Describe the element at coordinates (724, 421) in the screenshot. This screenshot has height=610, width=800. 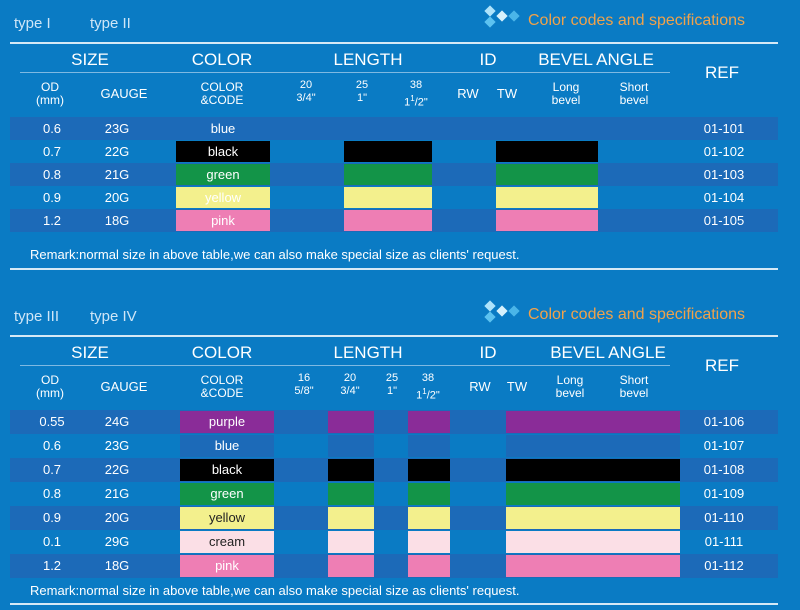
I see `cell-ref: 01-106` at that location.